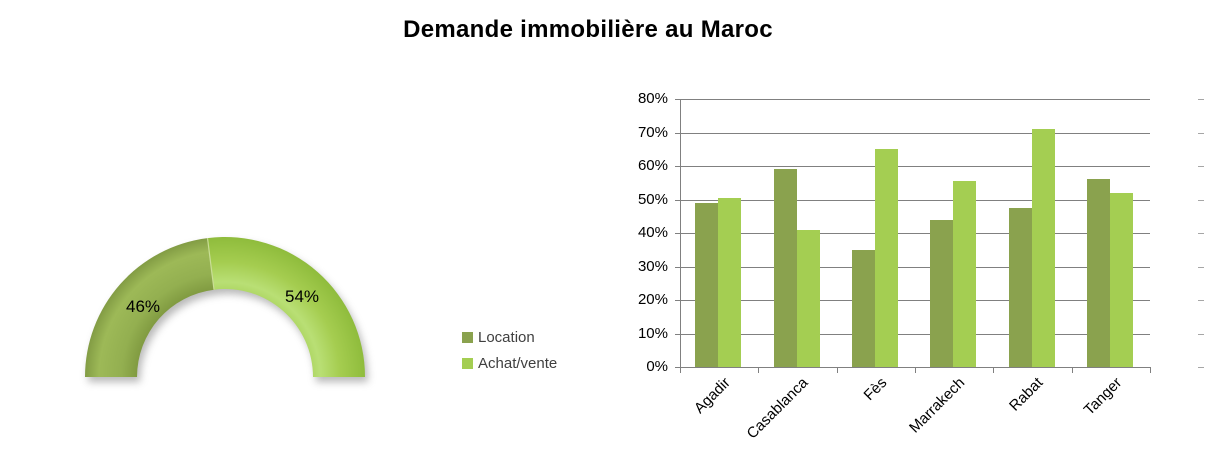 The image size is (1206, 472). What do you see at coordinates (886, 258) in the screenshot?
I see `bar-achat-vente-fès` at bounding box center [886, 258].